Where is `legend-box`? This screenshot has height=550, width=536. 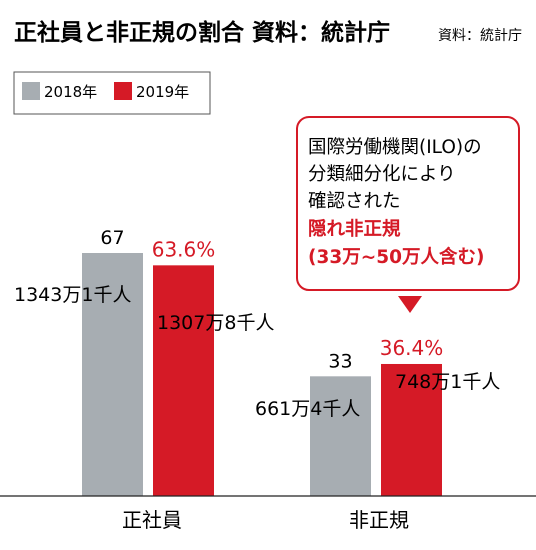 legend-box is located at coordinates (112, 93).